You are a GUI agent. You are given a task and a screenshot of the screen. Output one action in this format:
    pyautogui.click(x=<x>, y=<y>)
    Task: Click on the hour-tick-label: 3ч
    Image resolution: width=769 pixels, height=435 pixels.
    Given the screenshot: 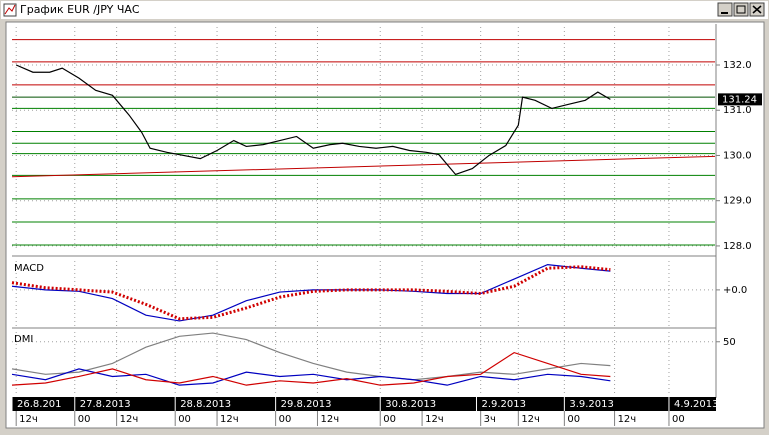 What is the action you would take?
    pyautogui.click(x=490, y=419)
    